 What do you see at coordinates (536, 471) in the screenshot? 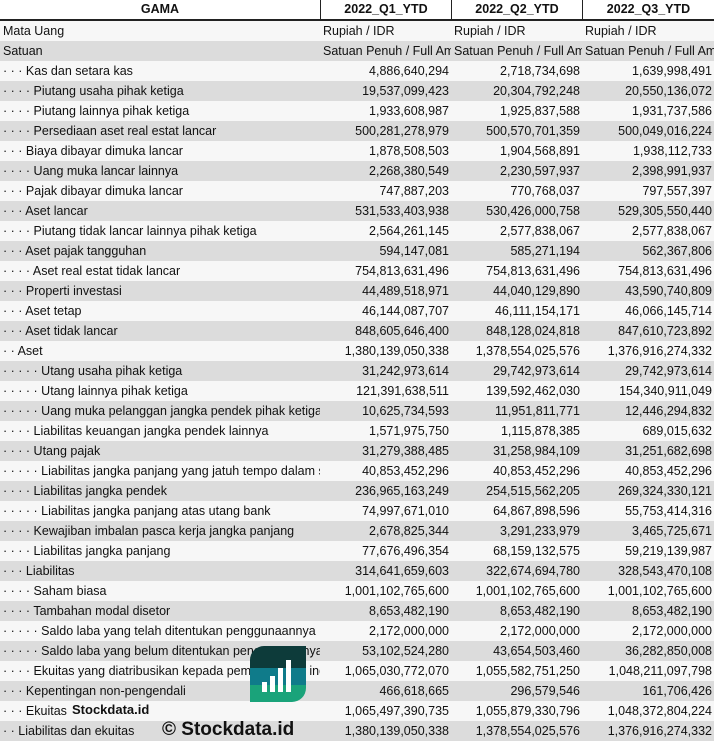
I see `cell-q2: 40,853,452,296` at bounding box center [536, 471].